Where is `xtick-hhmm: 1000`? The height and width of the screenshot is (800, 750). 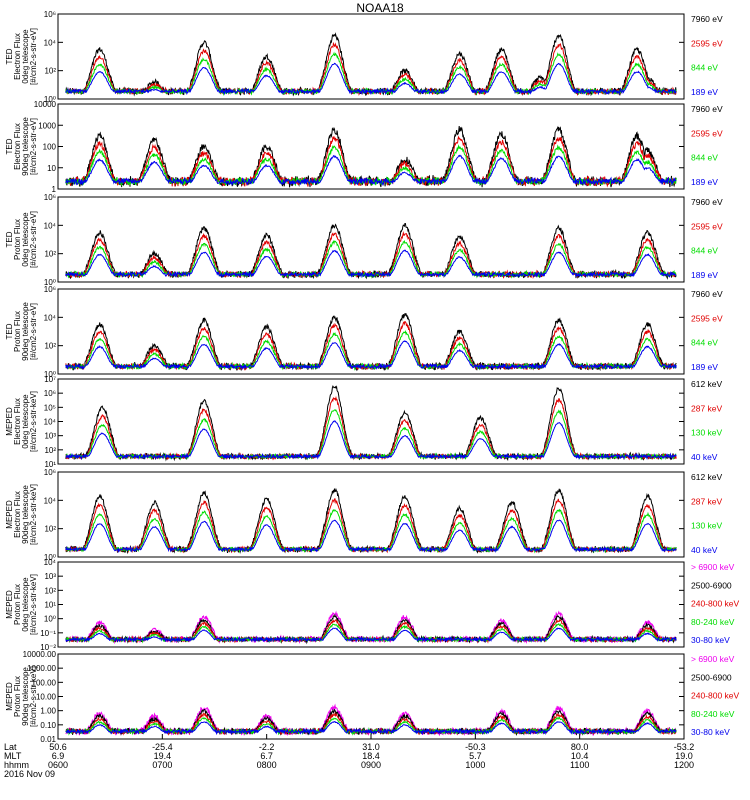 xtick-hhmm: 1000 is located at coordinates (475, 765).